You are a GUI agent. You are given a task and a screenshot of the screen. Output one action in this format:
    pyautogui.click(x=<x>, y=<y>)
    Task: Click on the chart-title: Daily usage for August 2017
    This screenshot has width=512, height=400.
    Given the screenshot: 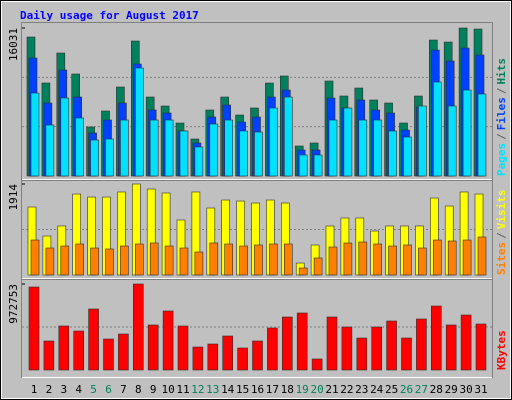 What is the action you would take?
    pyautogui.click(x=109, y=15)
    